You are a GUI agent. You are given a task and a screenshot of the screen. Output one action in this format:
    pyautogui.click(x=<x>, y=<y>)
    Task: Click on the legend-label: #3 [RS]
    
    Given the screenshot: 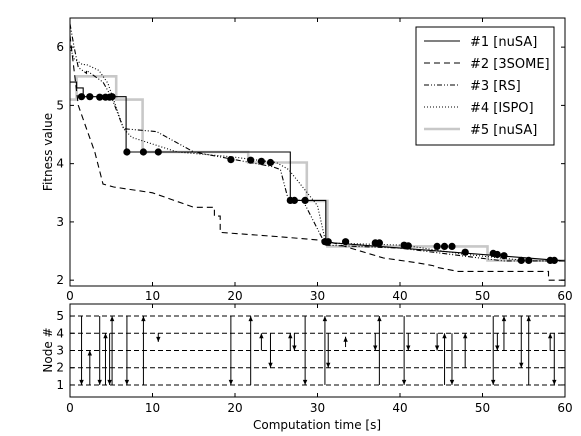 What is the action you would take?
    pyautogui.click(x=495, y=86)
    